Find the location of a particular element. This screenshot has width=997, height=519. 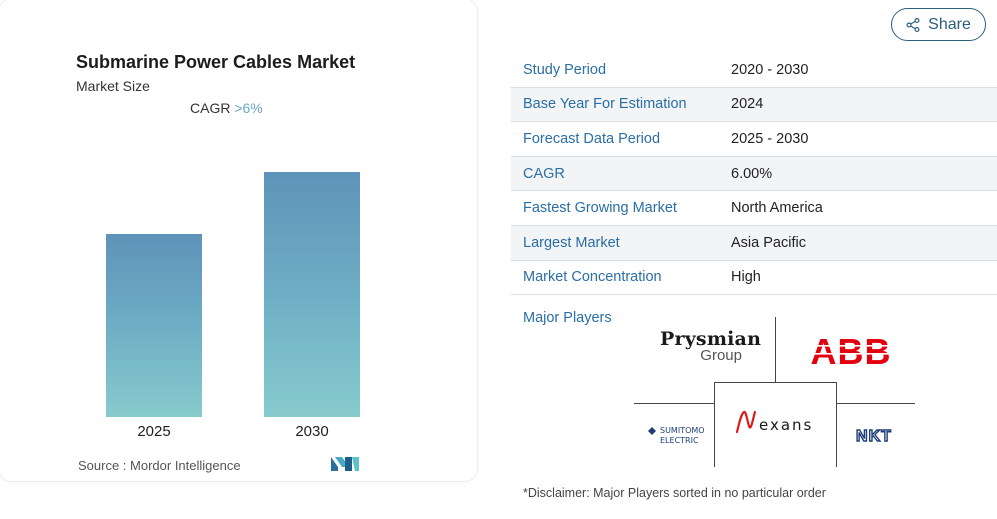

row-key: Forecast Data Period is located at coordinates (592, 138).